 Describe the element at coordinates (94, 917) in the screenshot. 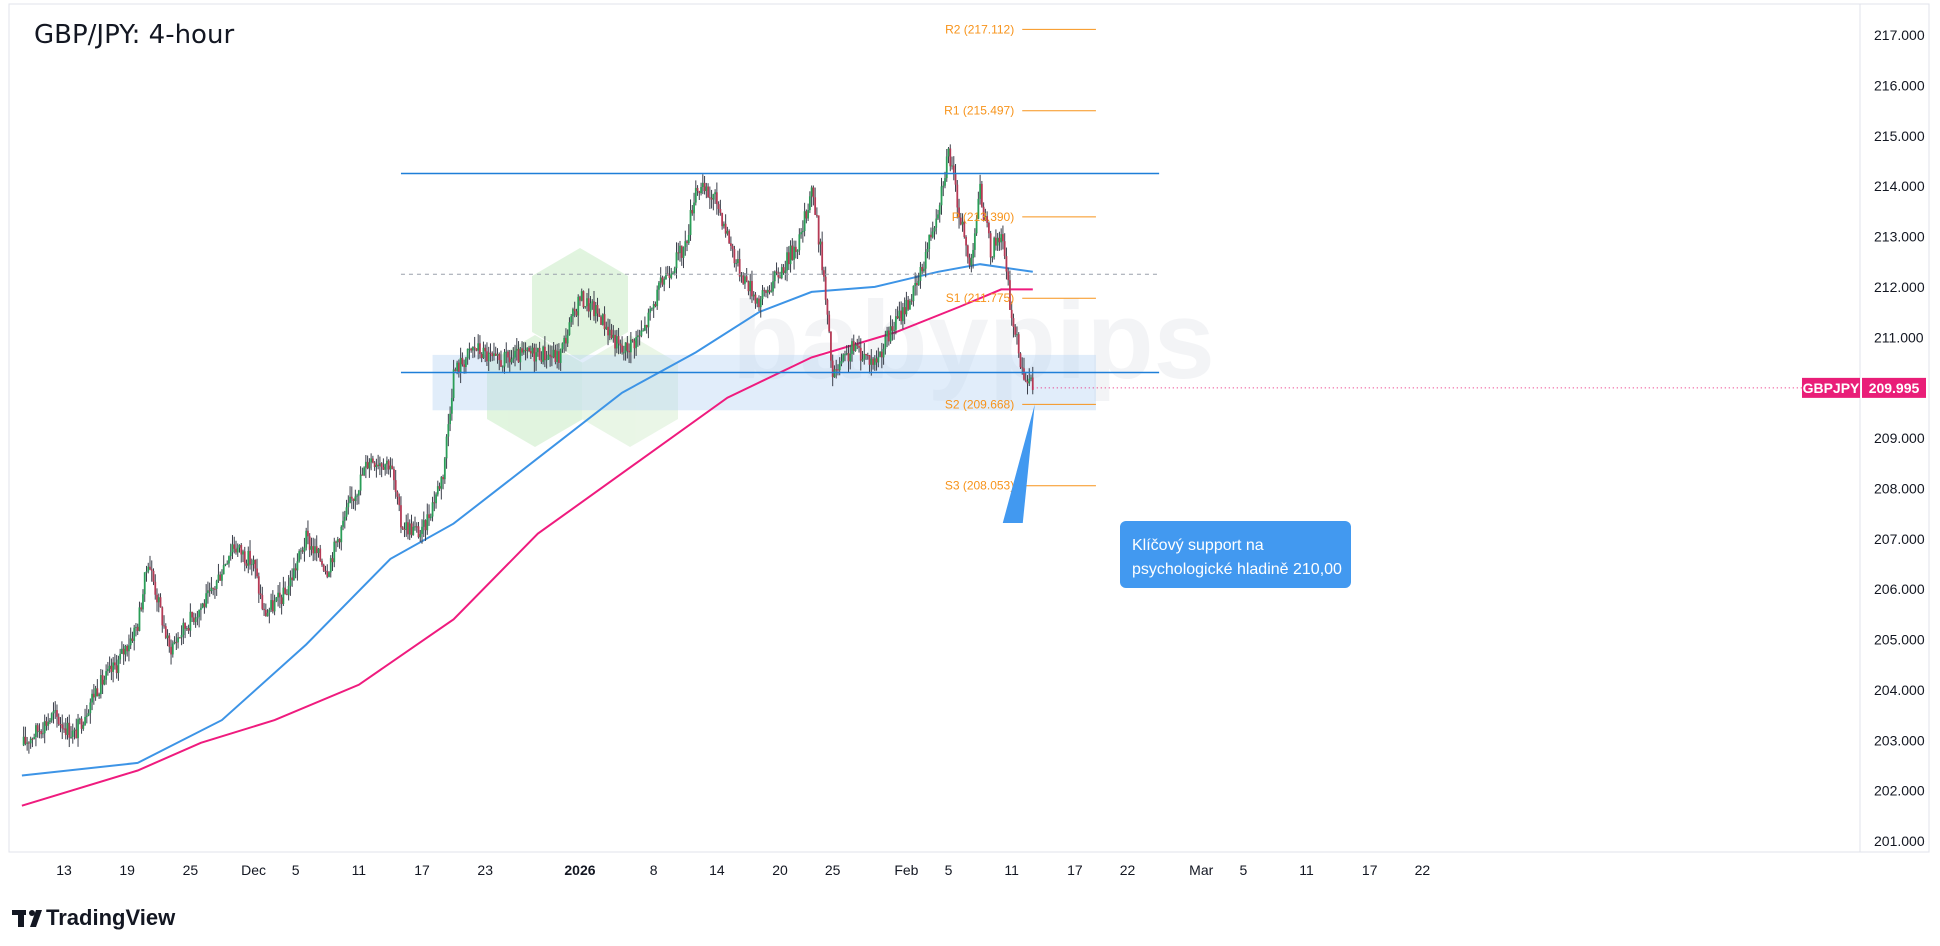

I see `tradingview-logo: TradingView` at that location.